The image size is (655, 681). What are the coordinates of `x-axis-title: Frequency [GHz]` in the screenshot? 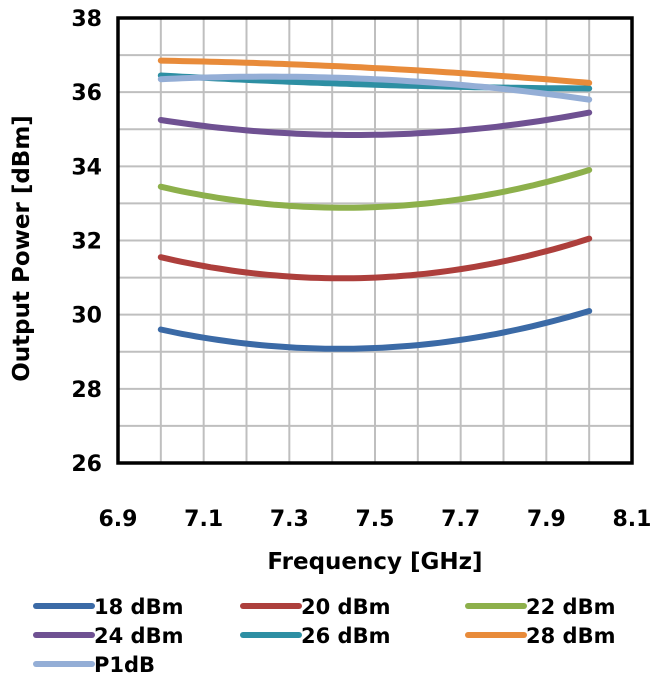 It's located at (374, 562).